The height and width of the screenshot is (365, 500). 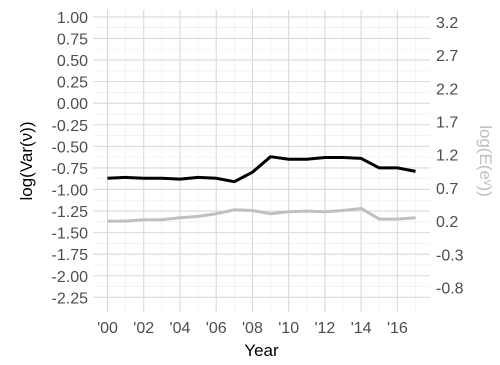 I want to click on left-axis-tick-label: 1.00, so click(x=72, y=18).